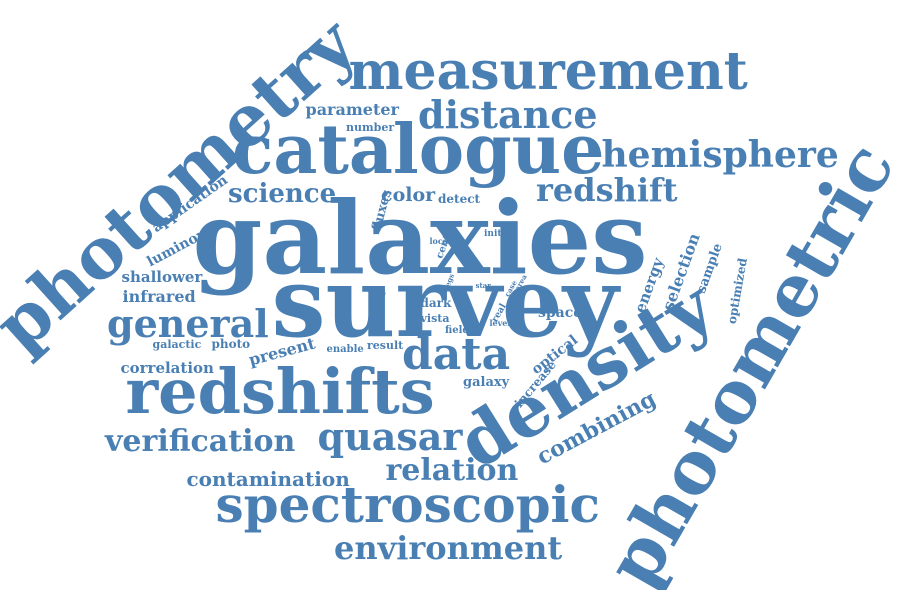 The width and height of the screenshot is (900, 590). What do you see at coordinates (548, 72) in the screenshot?
I see `word-measurement: measurement` at bounding box center [548, 72].